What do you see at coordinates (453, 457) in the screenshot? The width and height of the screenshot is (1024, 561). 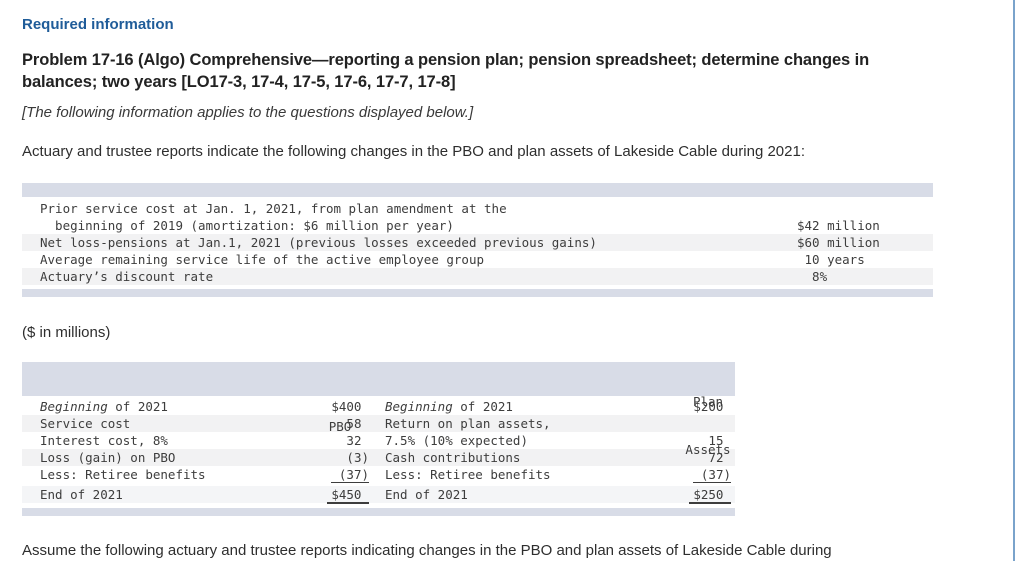 I see `plan-assets-row-label: Cash contributions` at bounding box center [453, 457].